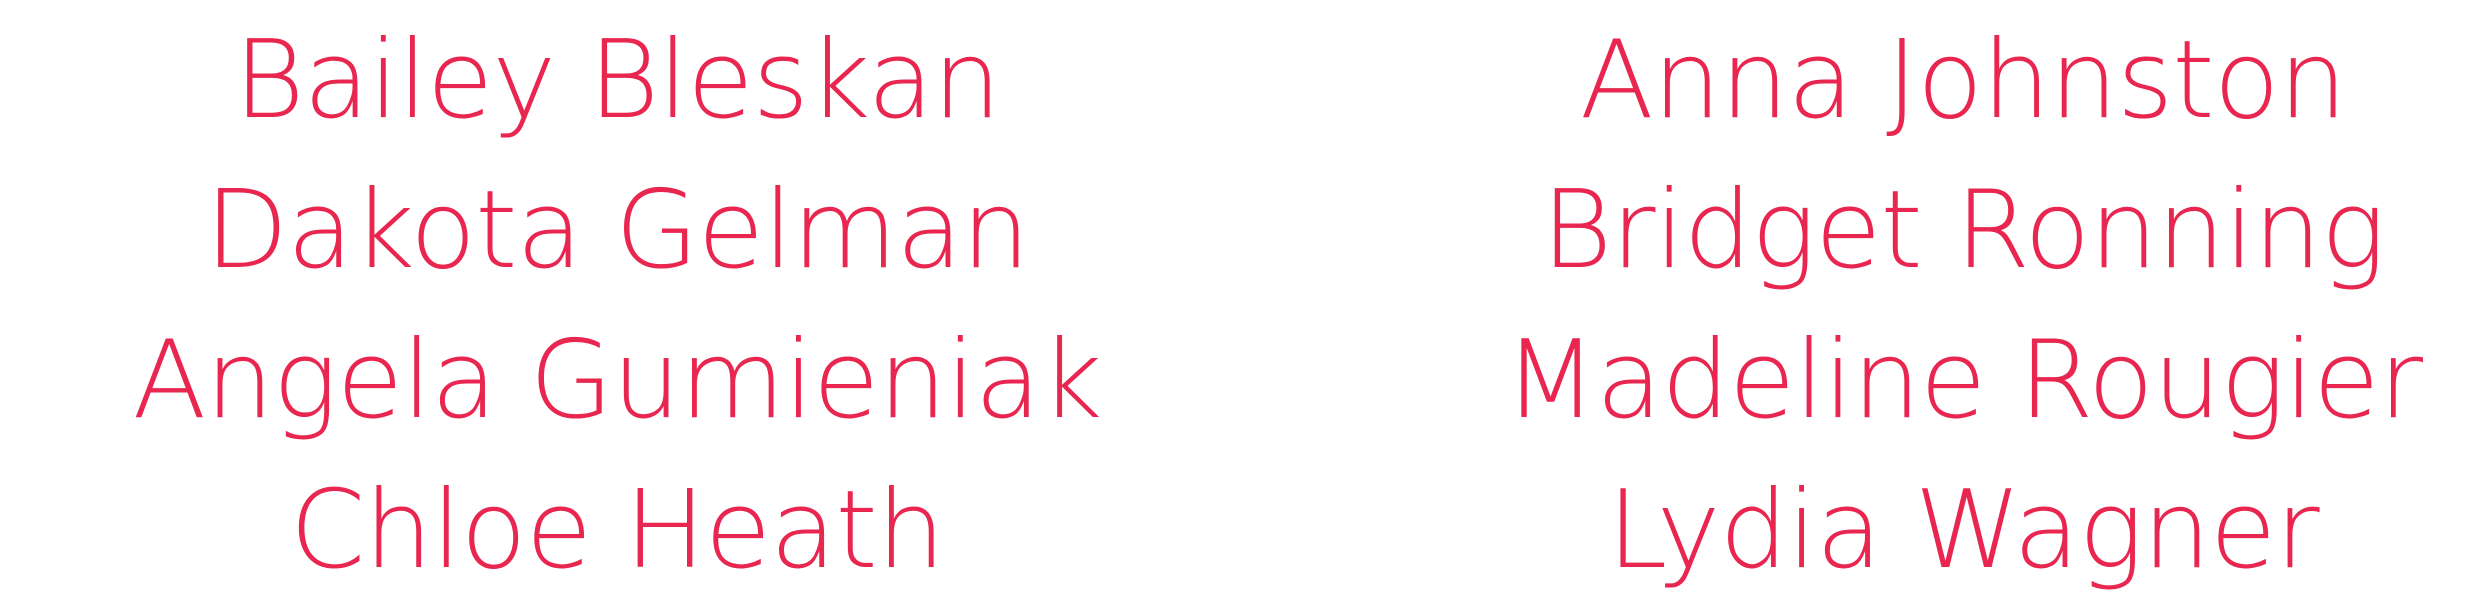 Image resolution: width=2484 pixels, height=606 pixels. I want to click on name-right-3: Madeline Rougier, so click(1963, 380).